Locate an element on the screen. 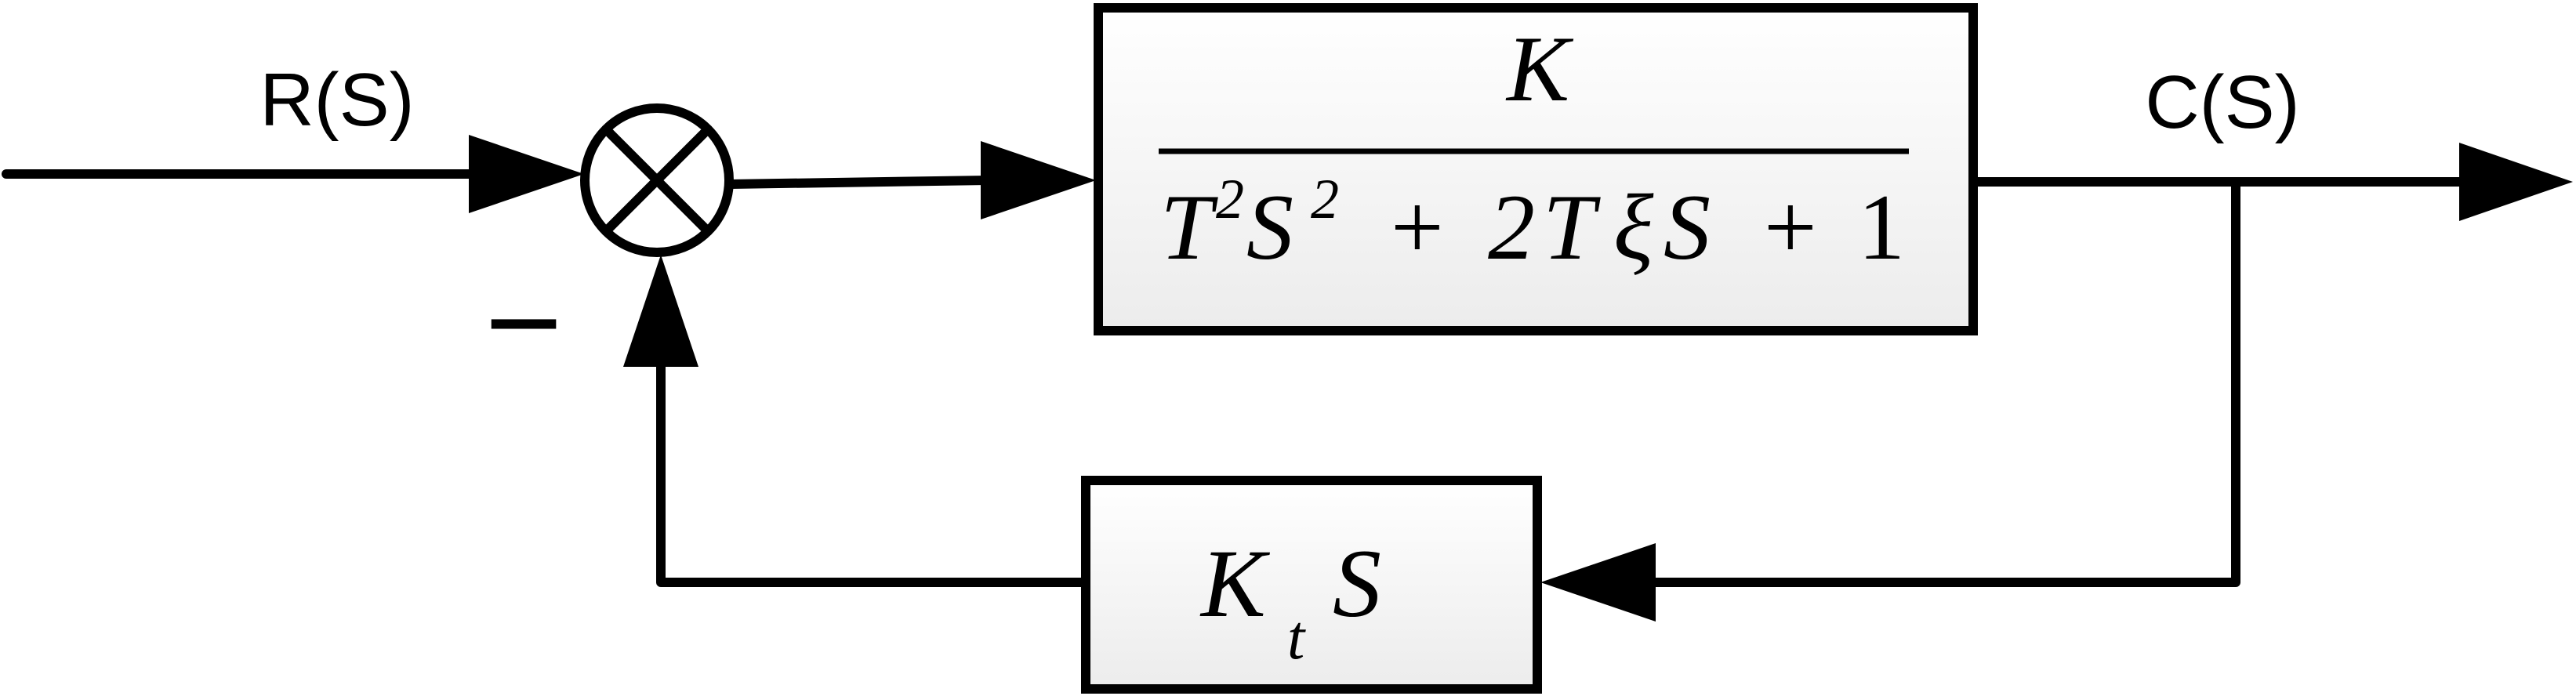 The width and height of the screenshot is (2576, 696). feedback-block-arrowhead is located at coordinates (1598, 582).